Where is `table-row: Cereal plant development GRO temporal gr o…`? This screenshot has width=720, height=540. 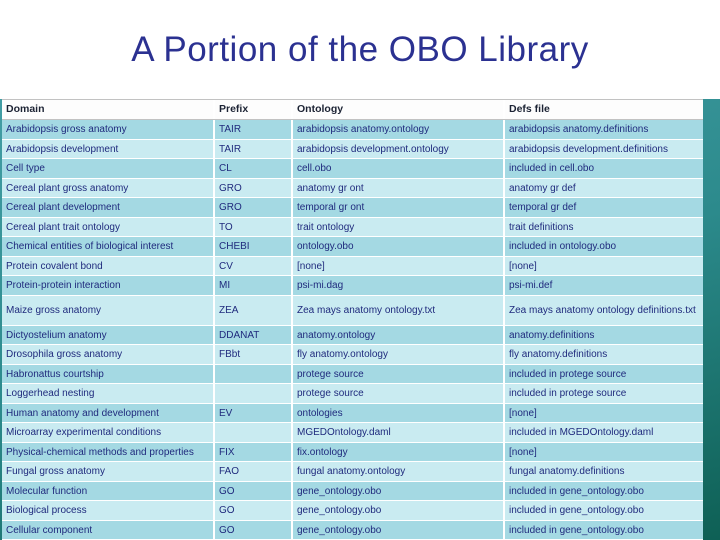 table-row: Cereal plant development GRO temporal gr o… is located at coordinates (352, 208).